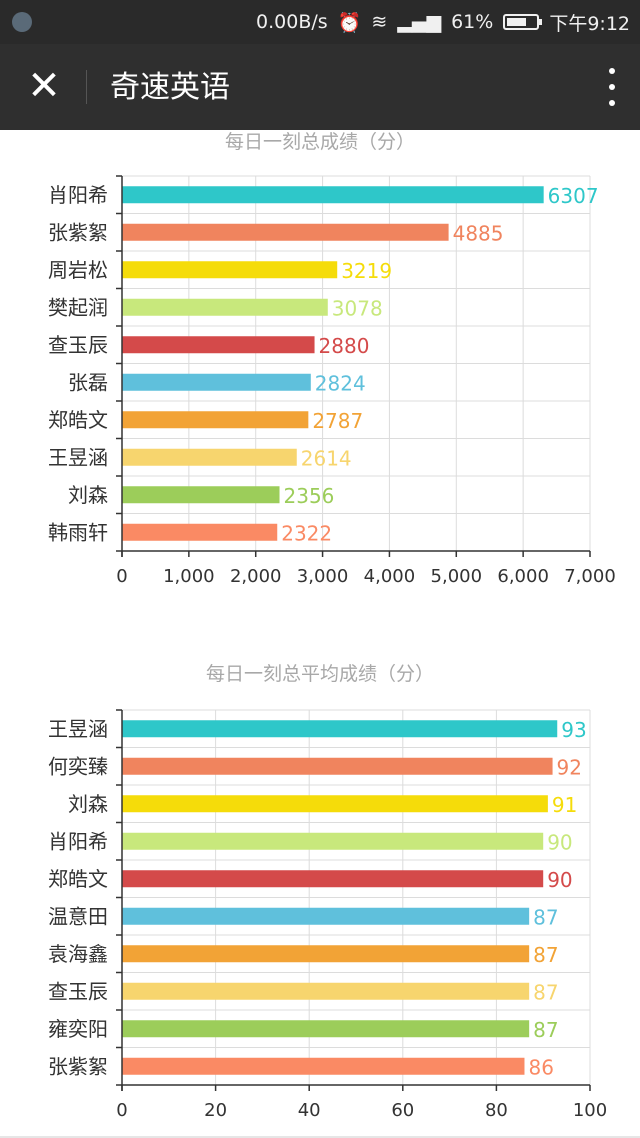 Image resolution: width=640 pixels, height=1138 pixels. What do you see at coordinates (340, 383) in the screenshot?
I see `data-label: 2824` at bounding box center [340, 383].